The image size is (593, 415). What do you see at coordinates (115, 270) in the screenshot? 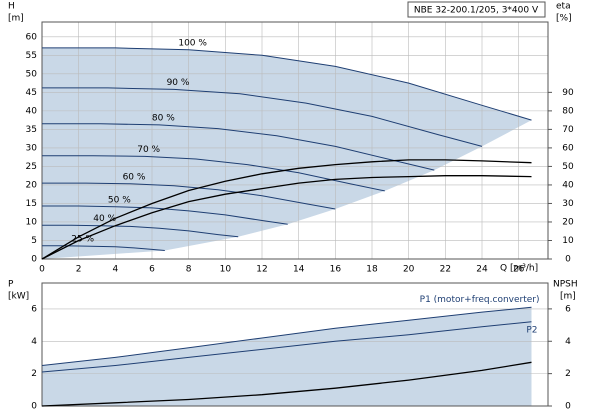
I see `x-tick-label: 4` at bounding box center [115, 270].